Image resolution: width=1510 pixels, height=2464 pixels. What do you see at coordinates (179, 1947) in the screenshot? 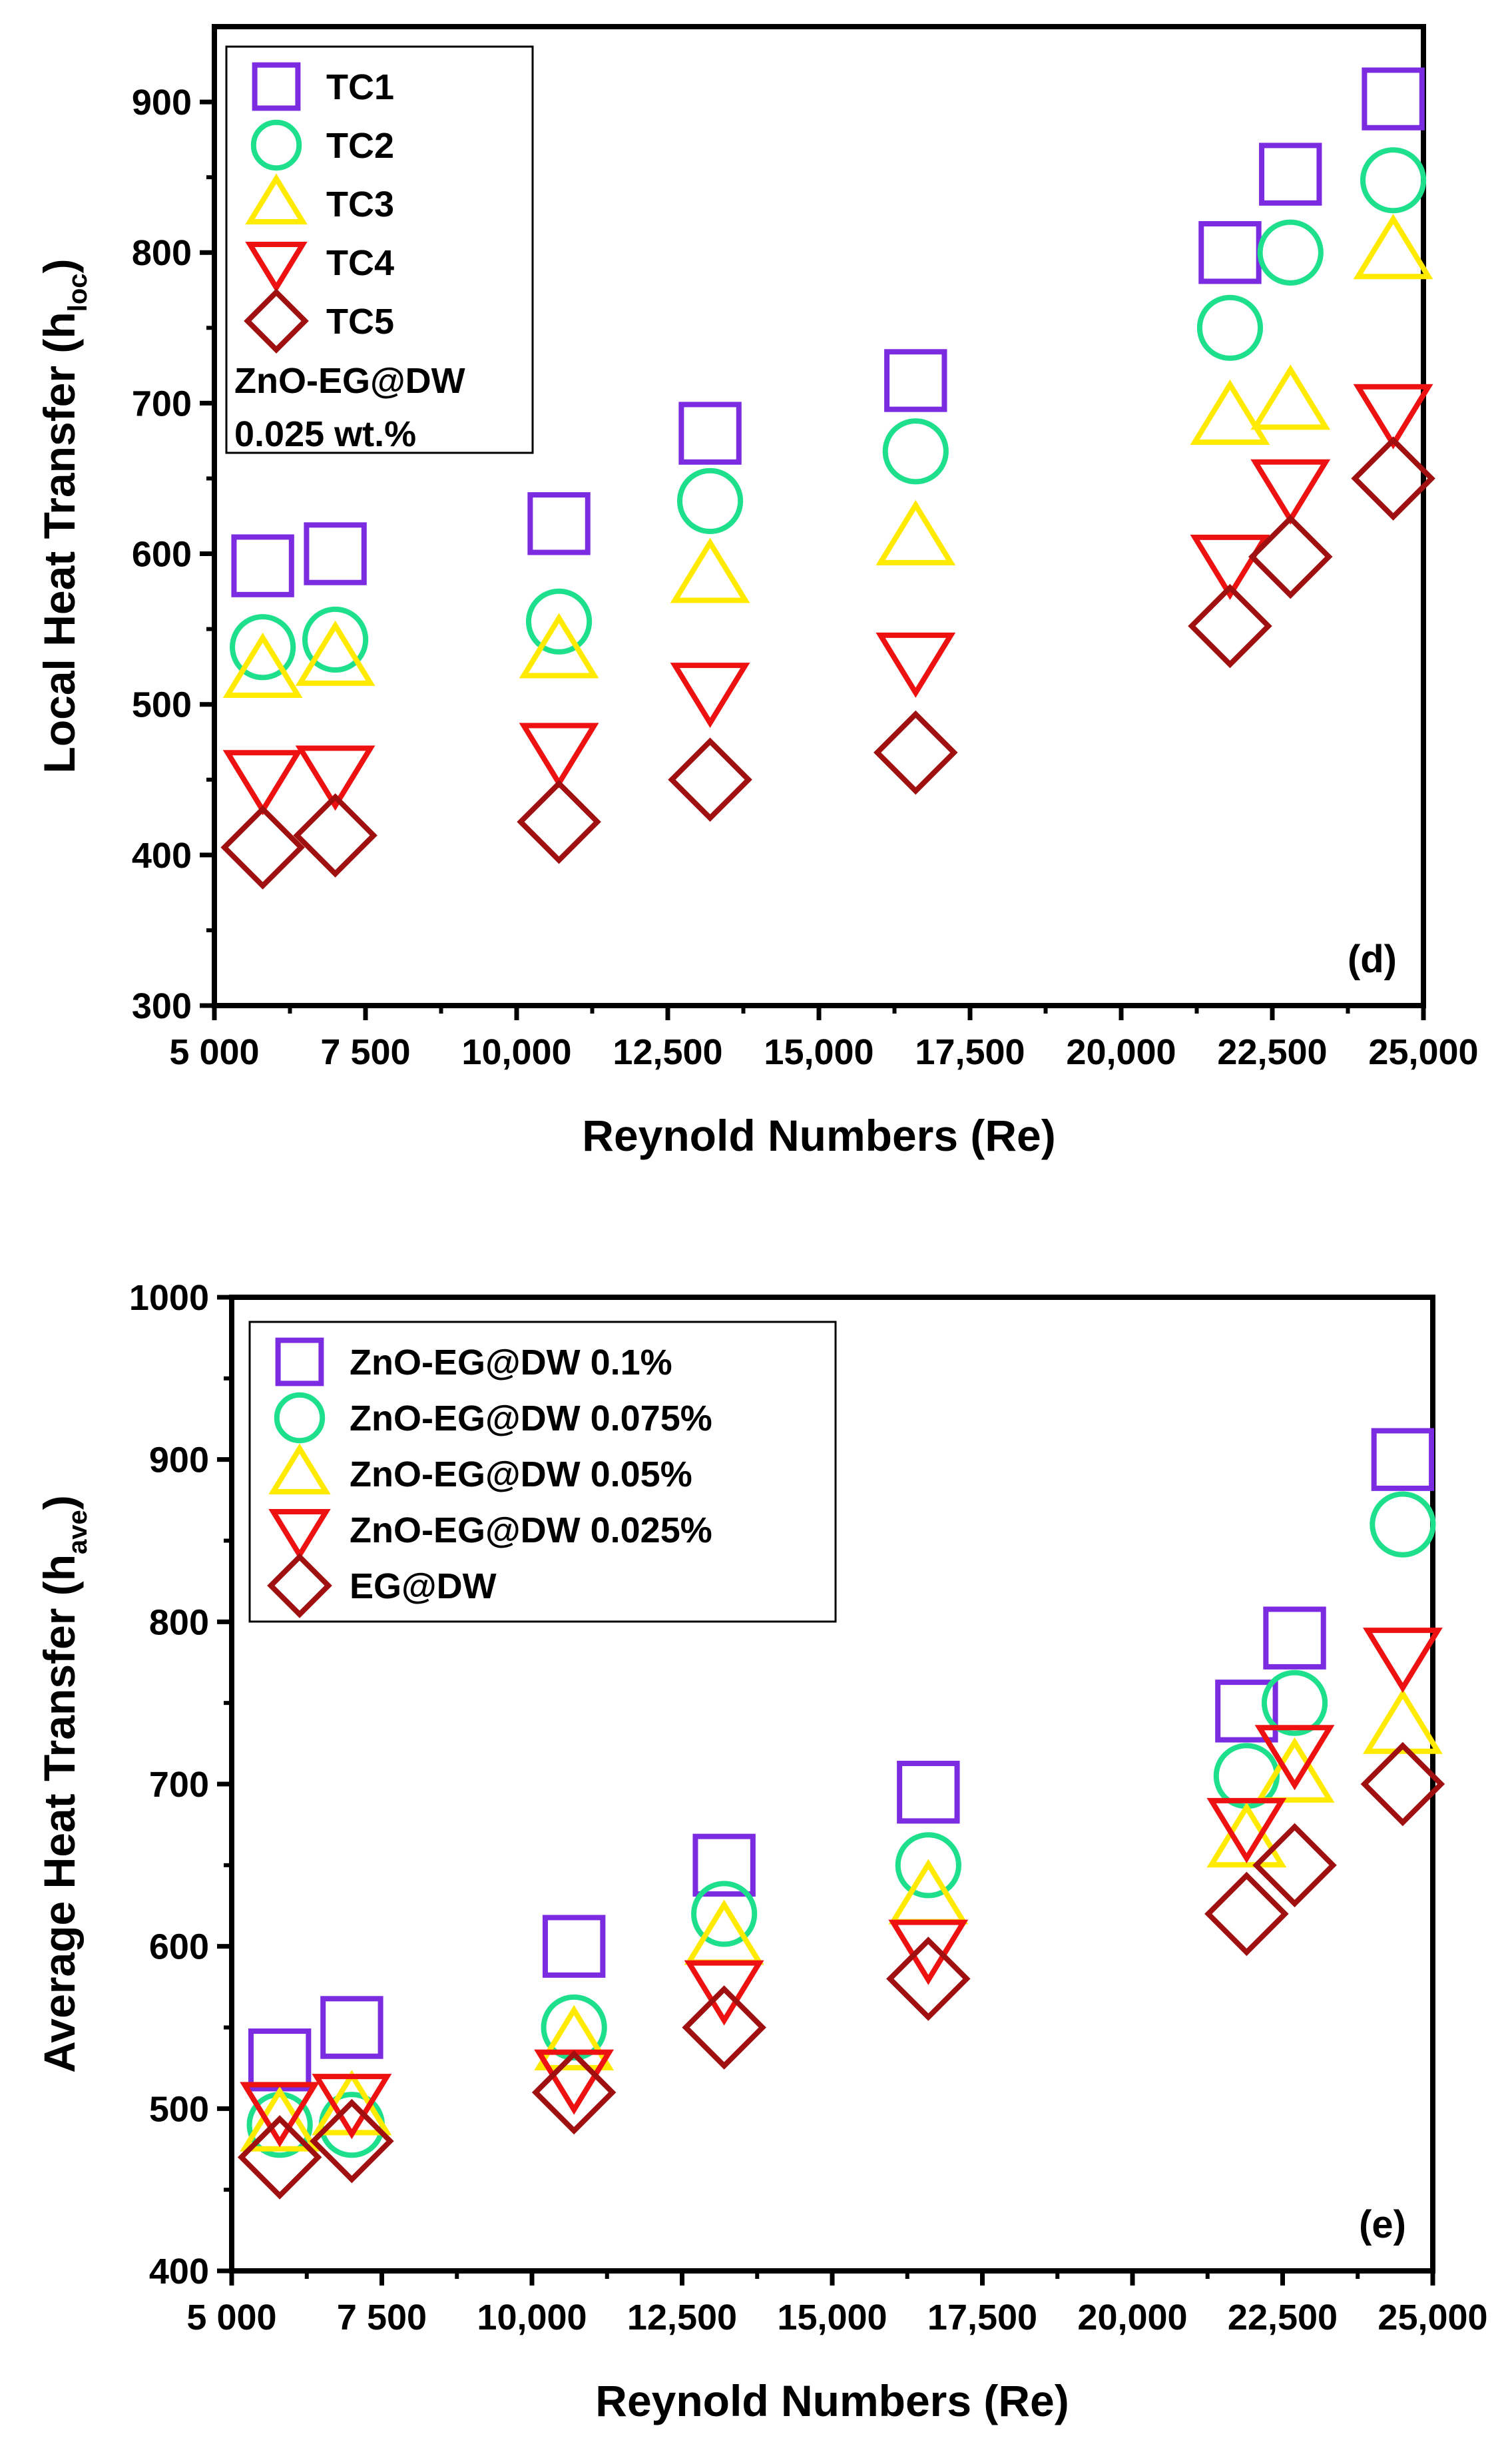
I see `y-tick-label: 600` at bounding box center [179, 1947].